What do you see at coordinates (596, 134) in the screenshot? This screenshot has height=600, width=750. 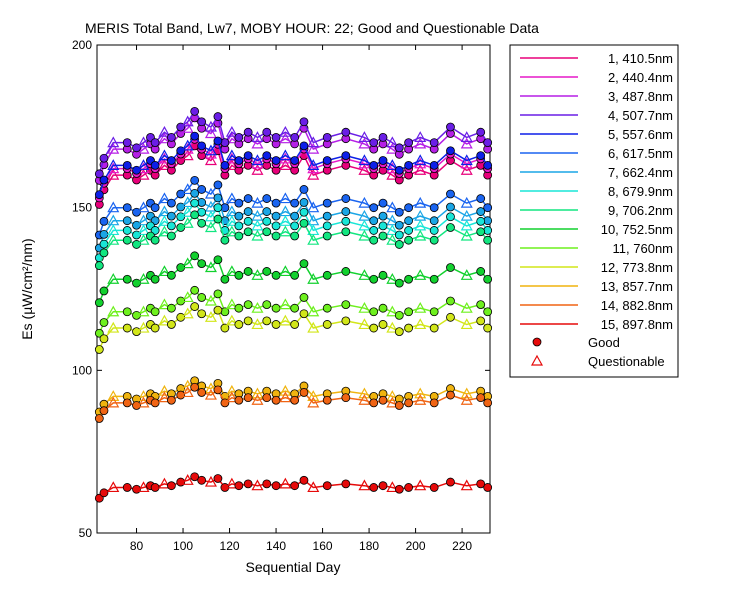 I see `legend-entry: 5, 557.6nm` at bounding box center [596, 134].